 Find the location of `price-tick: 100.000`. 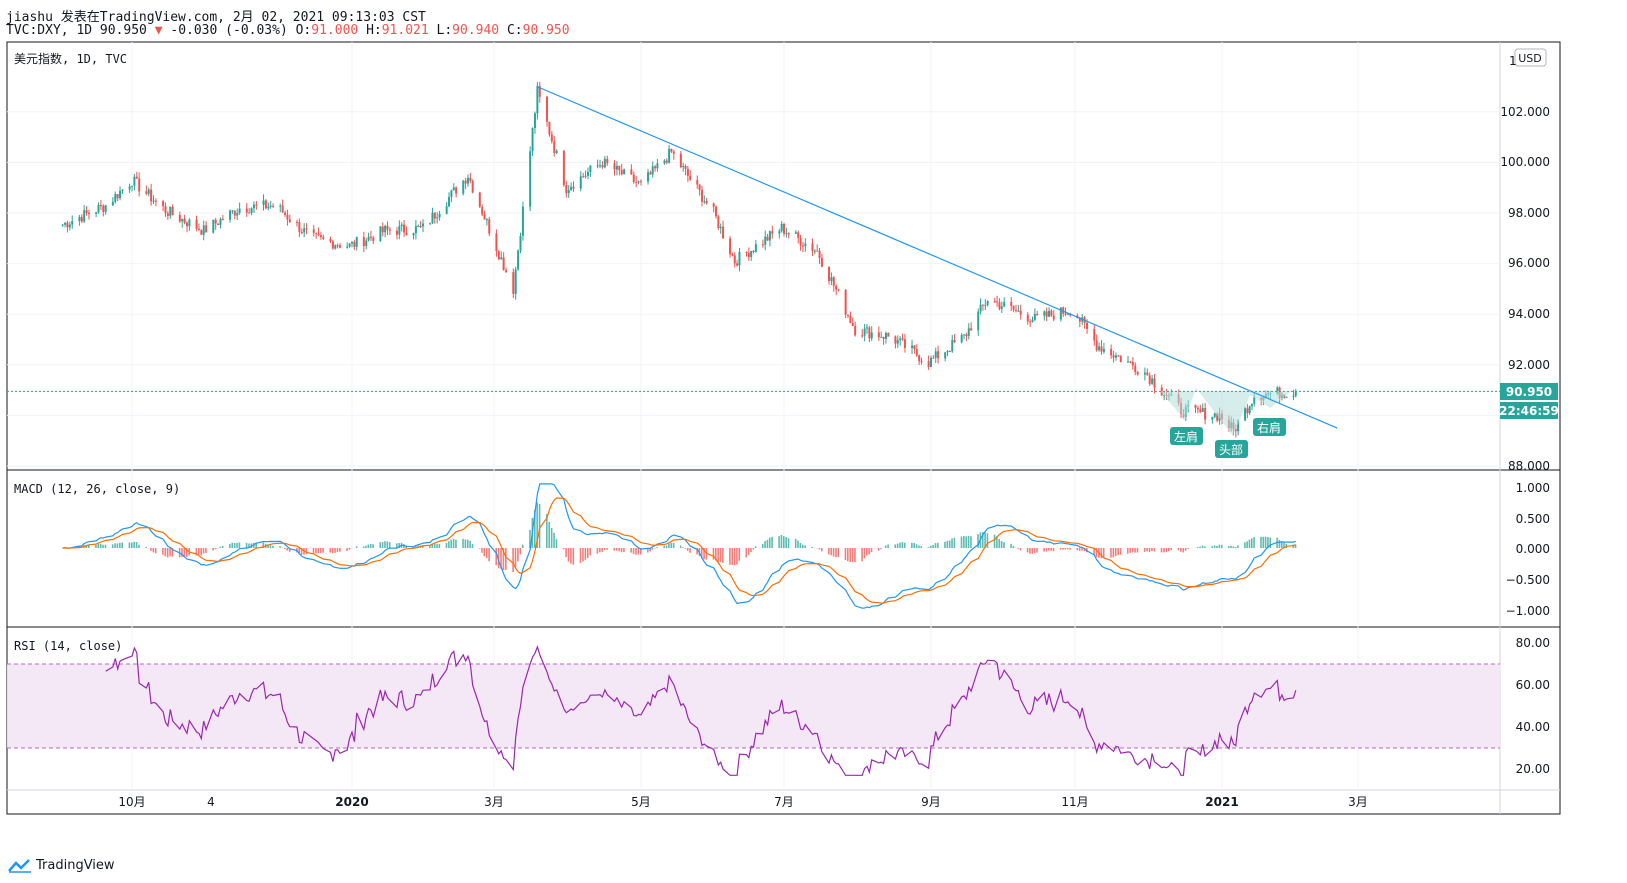

price-tick: 100.000 is located at coordinates (1525, 162).